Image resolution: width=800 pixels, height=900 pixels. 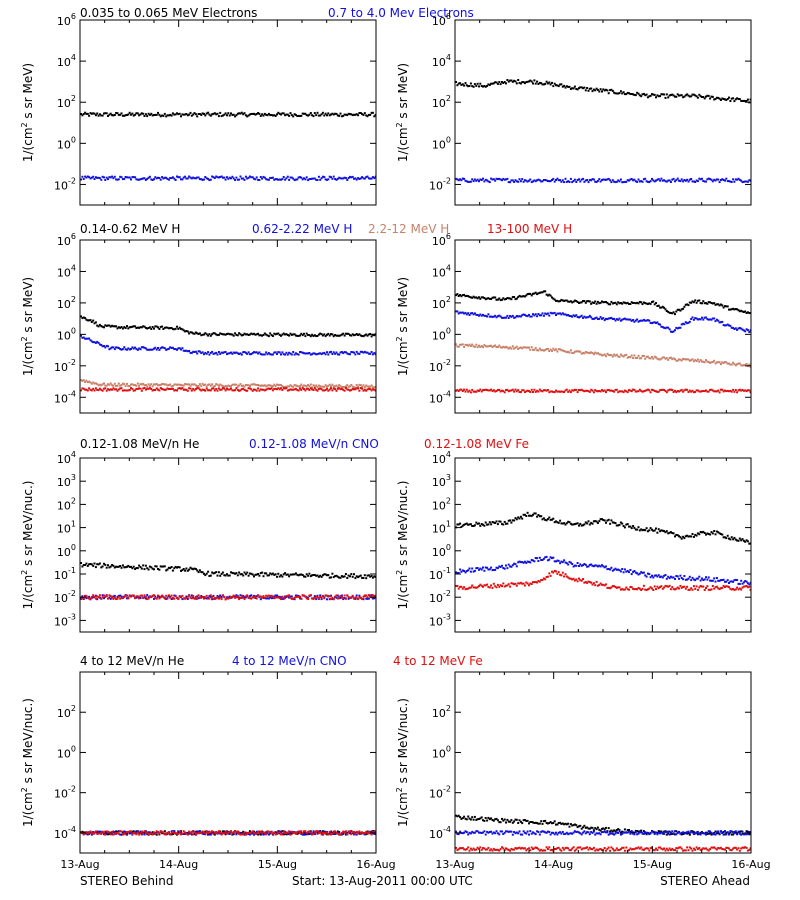 I want to click on y-tick-label: 10⁻², so click(x=65, y=597).